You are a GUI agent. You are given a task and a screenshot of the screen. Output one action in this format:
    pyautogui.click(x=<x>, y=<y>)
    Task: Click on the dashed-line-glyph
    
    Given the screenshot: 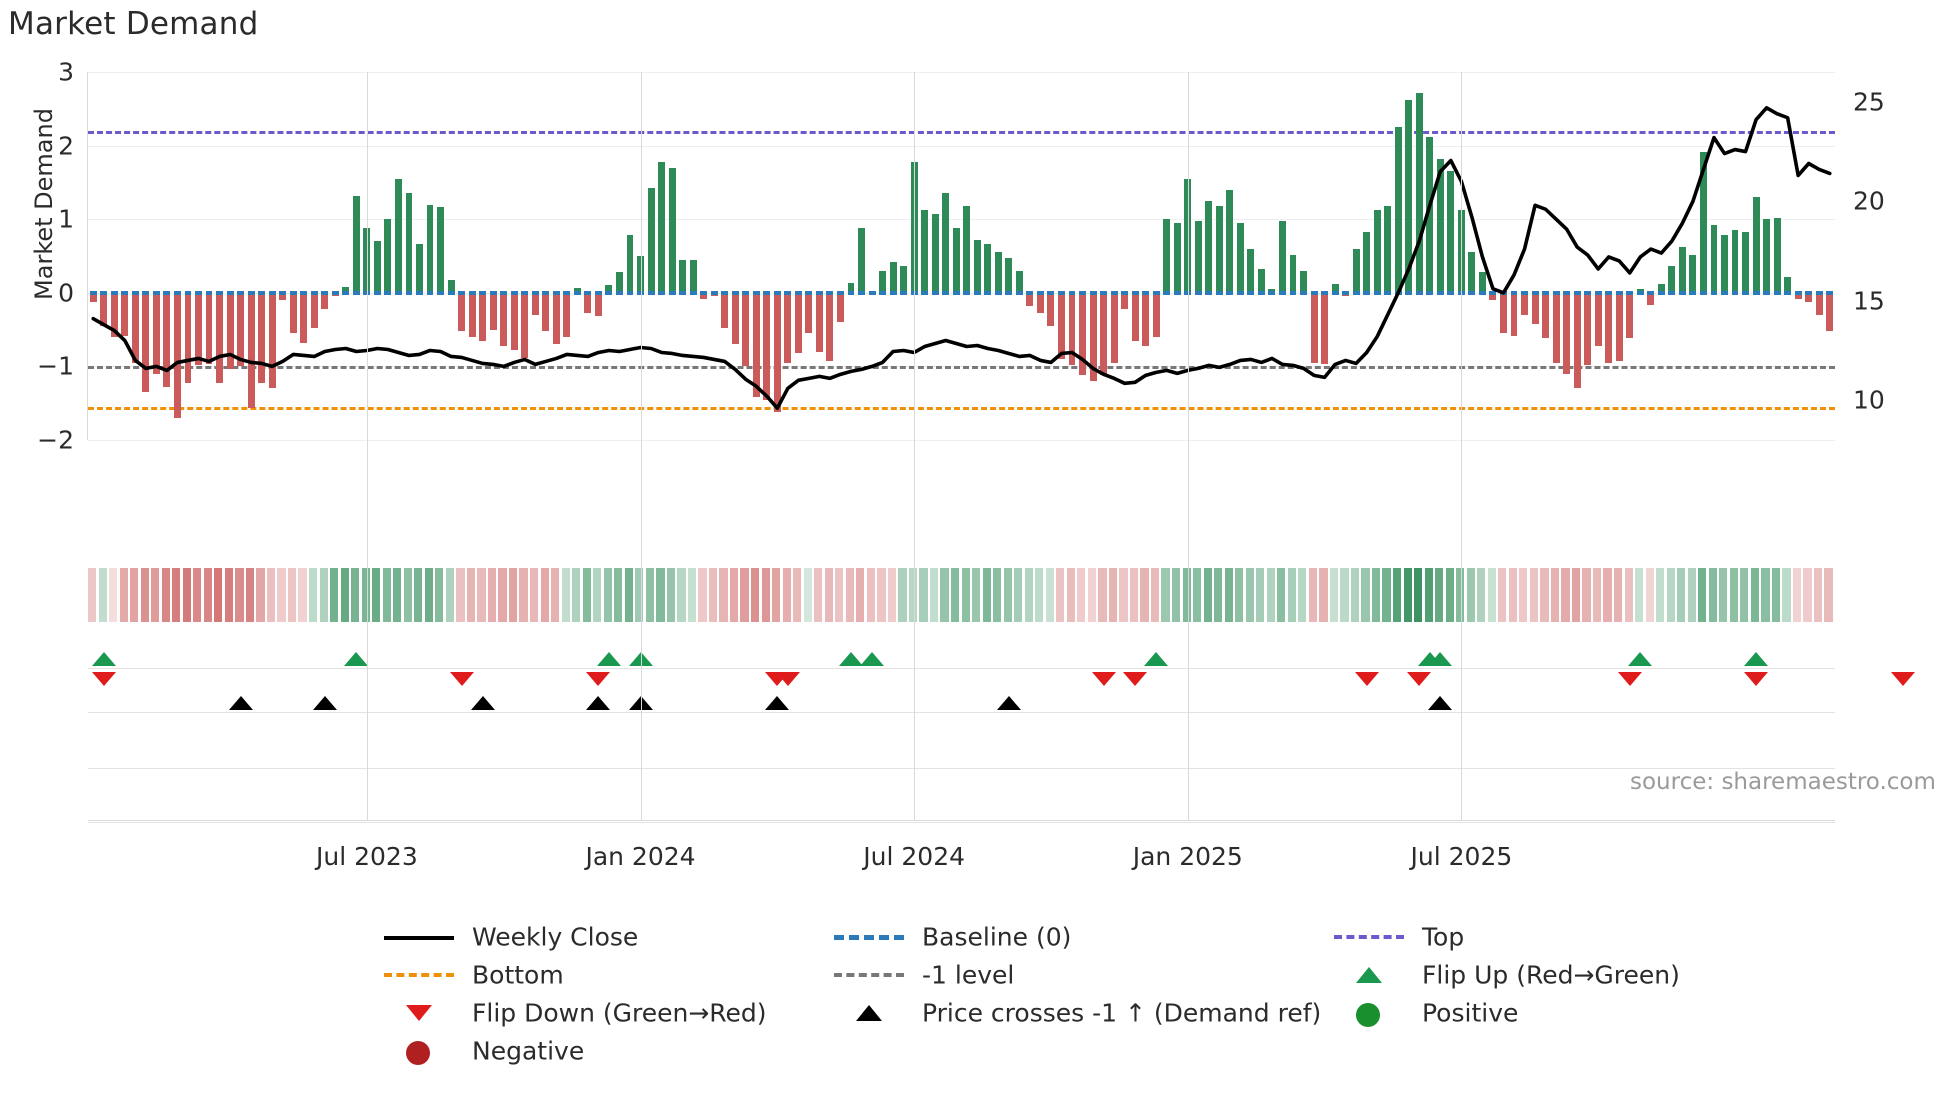 What is the action you would take?
    pyautogui.click(x=1369, y=937)
    